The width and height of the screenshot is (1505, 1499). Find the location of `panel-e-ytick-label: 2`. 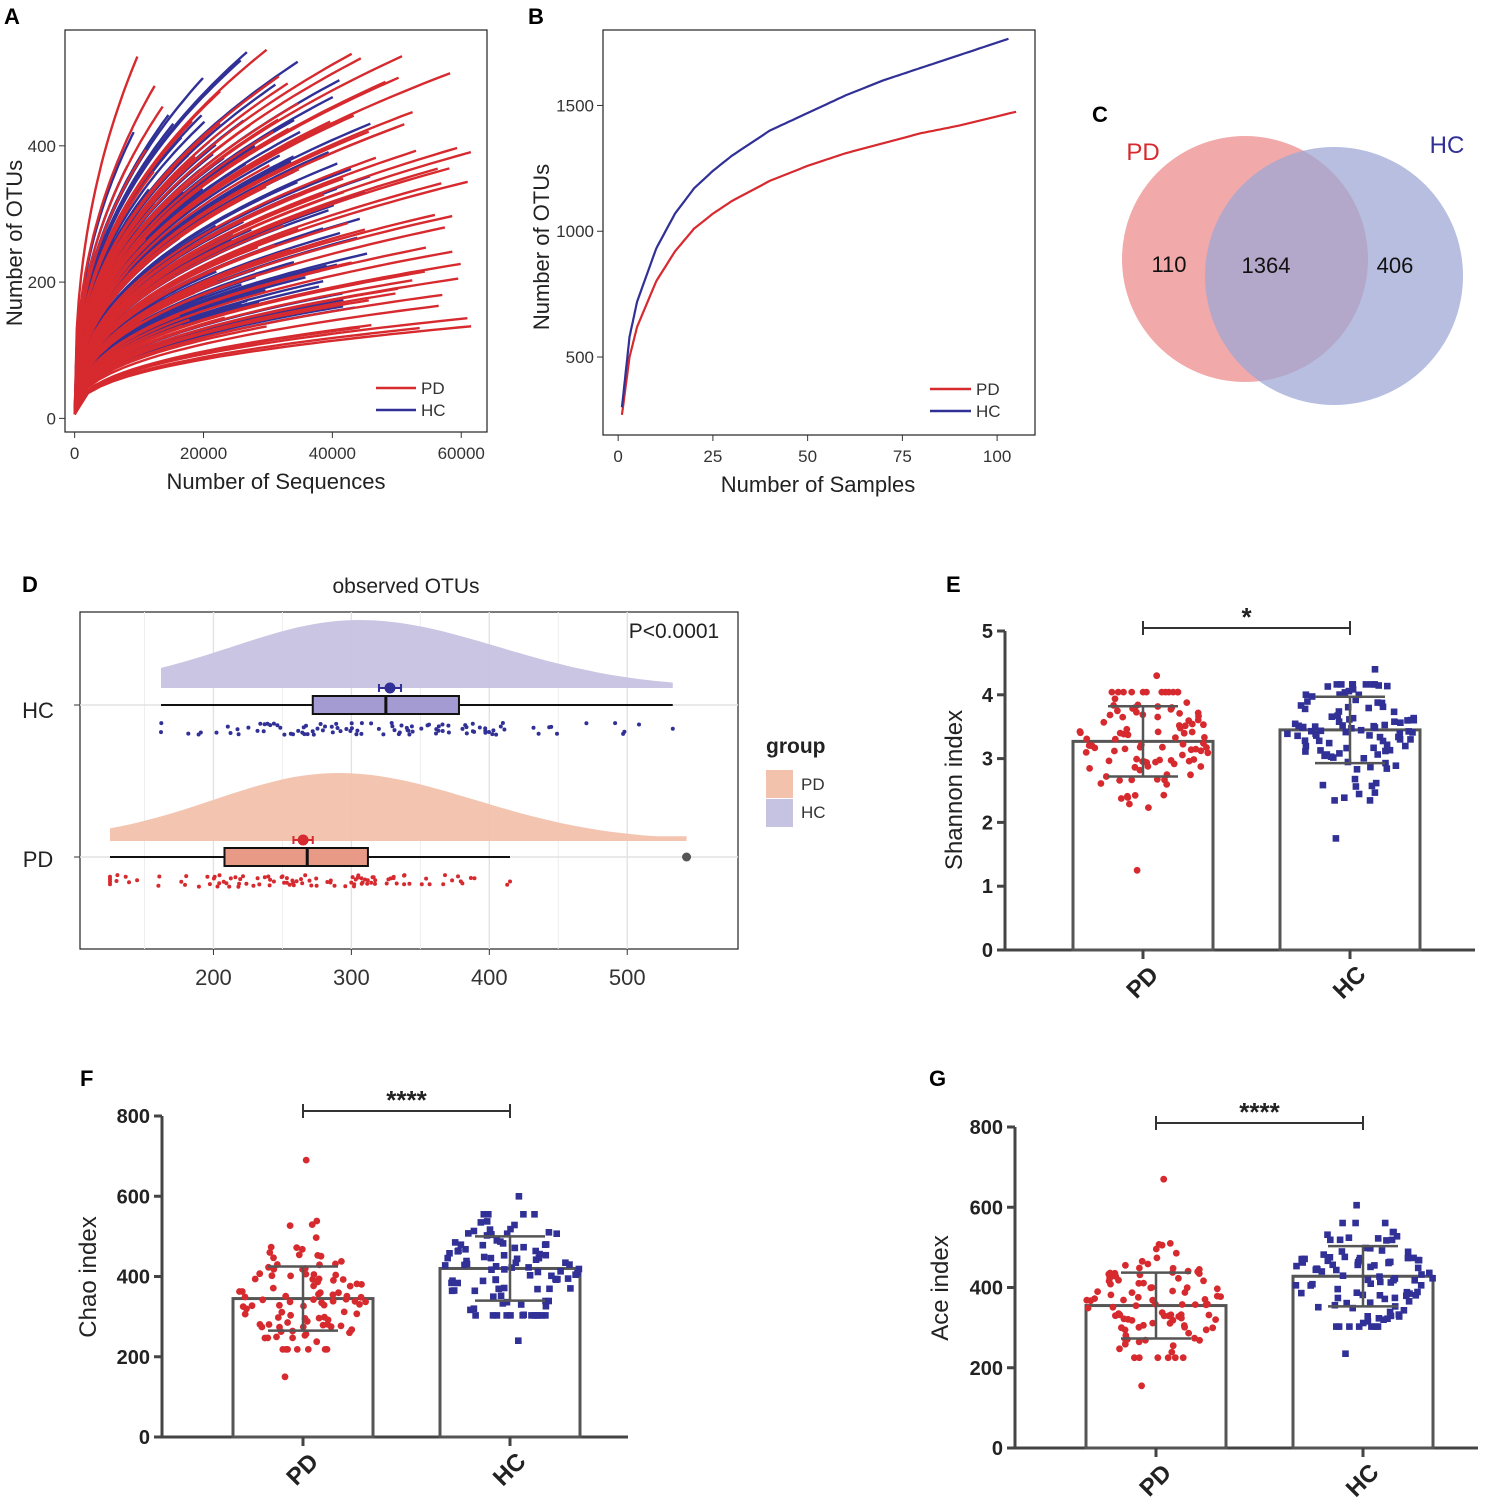

panel-e-ytick-label: 2 is located at coordinates (987, 823).